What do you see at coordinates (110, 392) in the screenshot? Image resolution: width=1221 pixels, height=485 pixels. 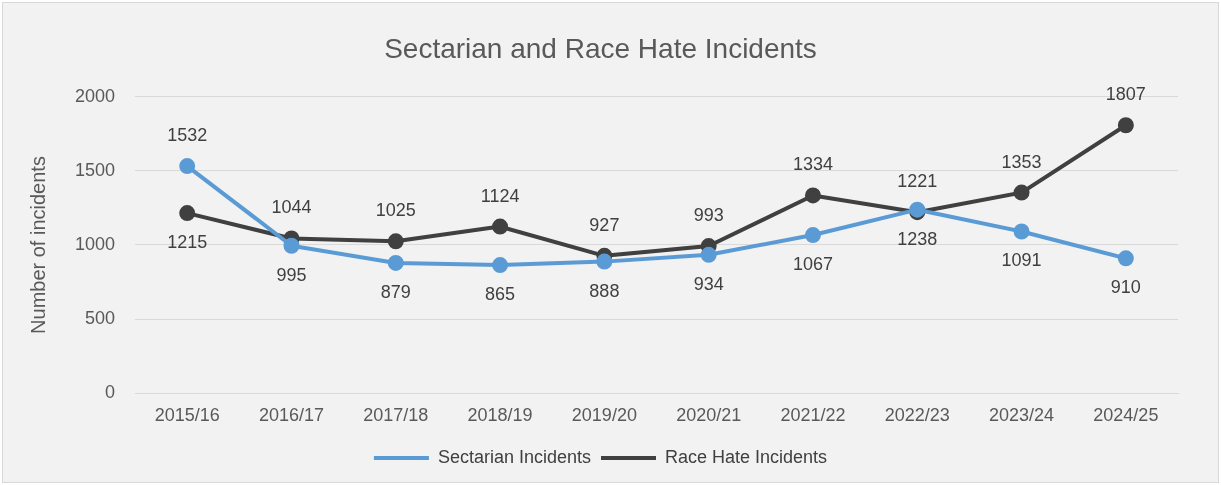 I see `y-tick-label: 0` at bounding box center [110, 392].